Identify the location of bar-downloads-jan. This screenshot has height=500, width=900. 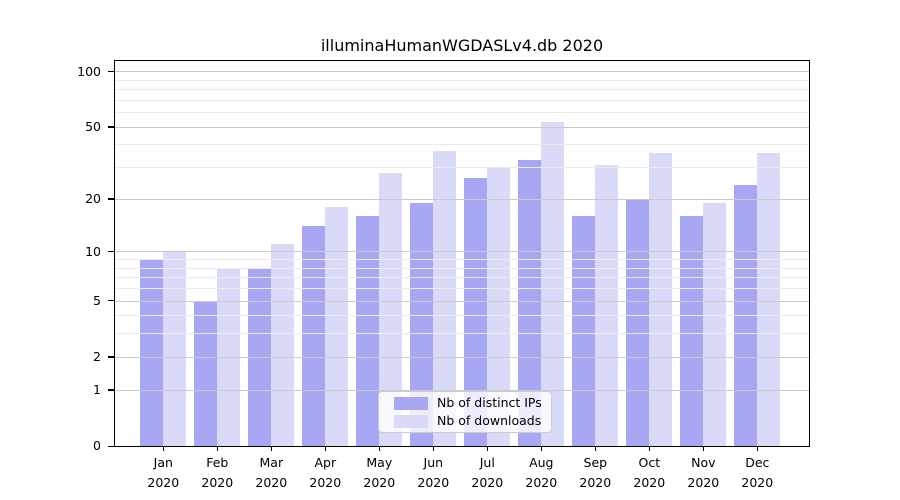
(174, 348).